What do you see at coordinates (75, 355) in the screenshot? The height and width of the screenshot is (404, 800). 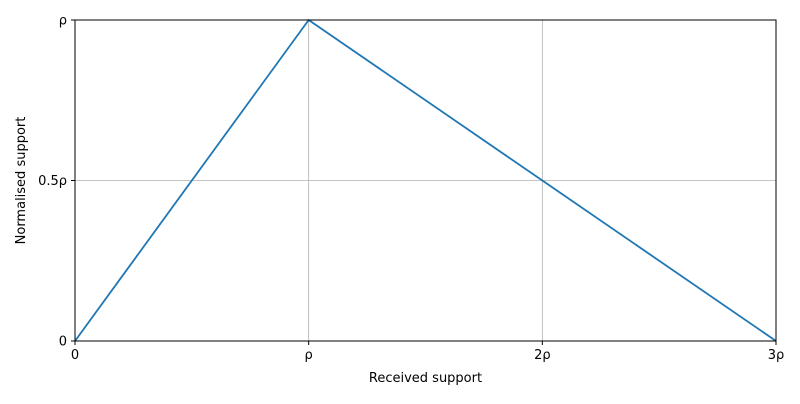 I see `x-tick-label: 0` at bounding box center [75, 355].